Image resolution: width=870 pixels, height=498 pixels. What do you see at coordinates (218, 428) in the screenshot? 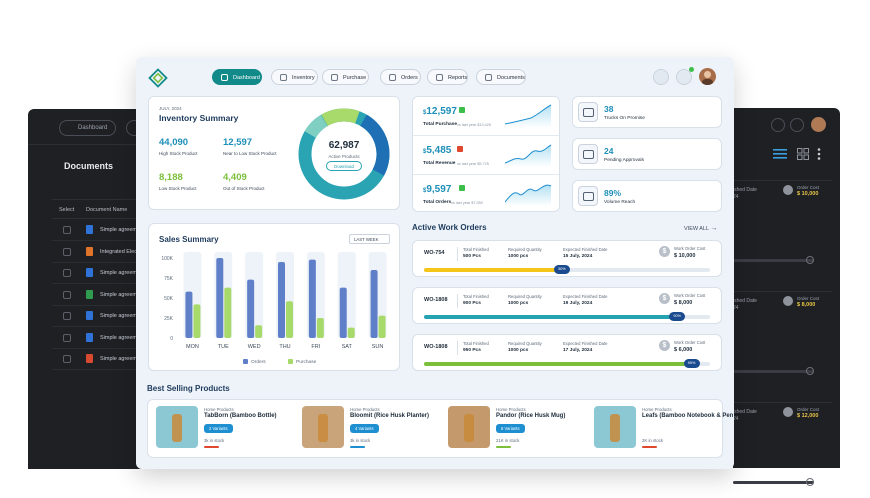
I see `product-variants-badge: 2 Variants` at bounding box center [218, 428].